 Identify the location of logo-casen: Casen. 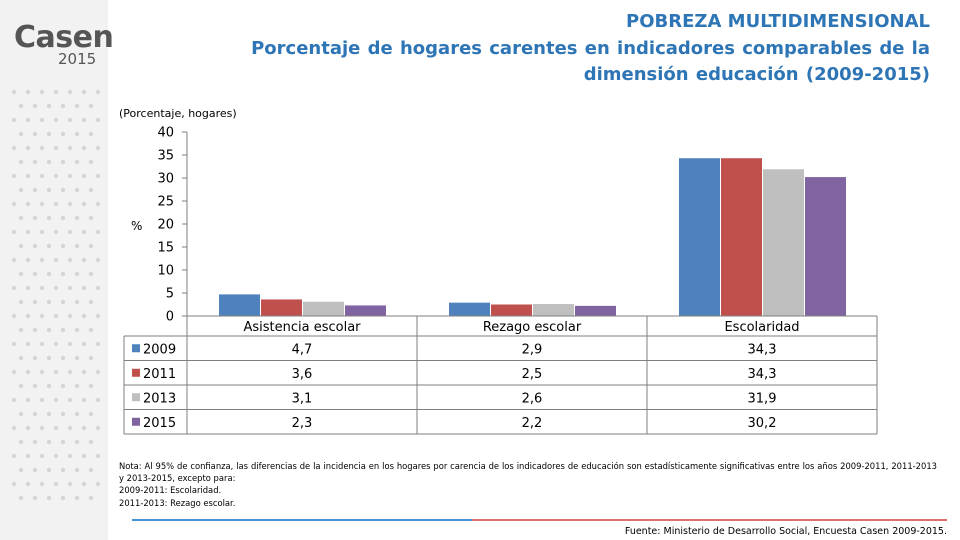
(64, 37).